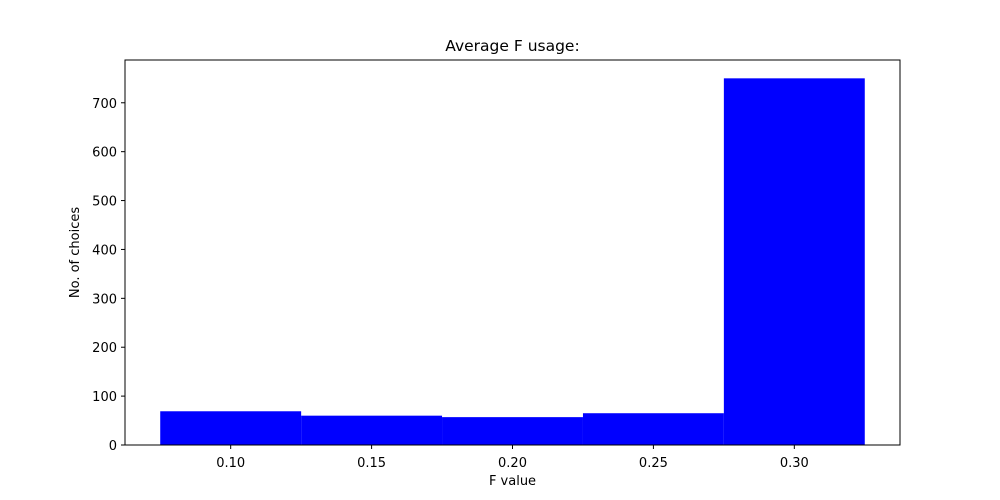  Describe the element at coordinates (230, 463) in the screenshot. I see `x-tick-label: 0.10` at that location.